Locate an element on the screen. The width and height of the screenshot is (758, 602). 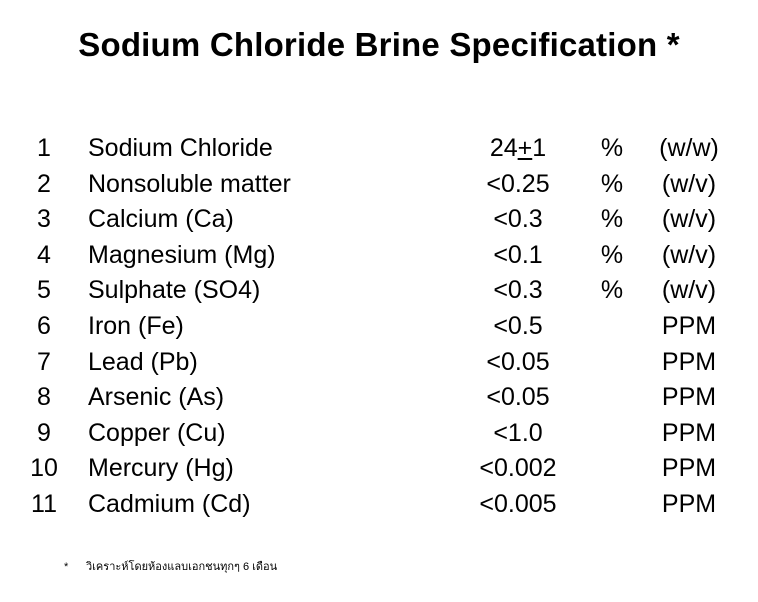
parameter-name: Cadmium (Cd) is located at coordinates (169, 503).